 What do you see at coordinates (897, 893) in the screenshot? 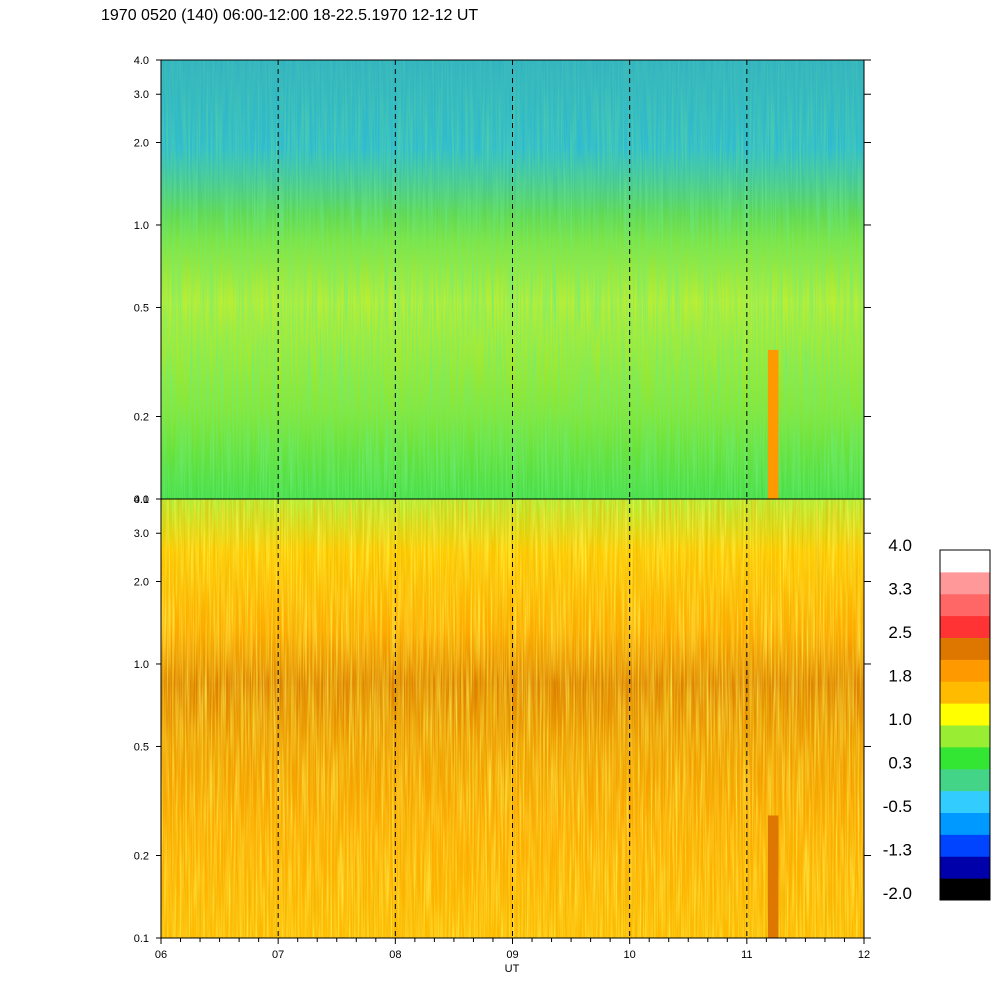
I see `colorbar-label: -2.0` at bounding box center [897, 893].